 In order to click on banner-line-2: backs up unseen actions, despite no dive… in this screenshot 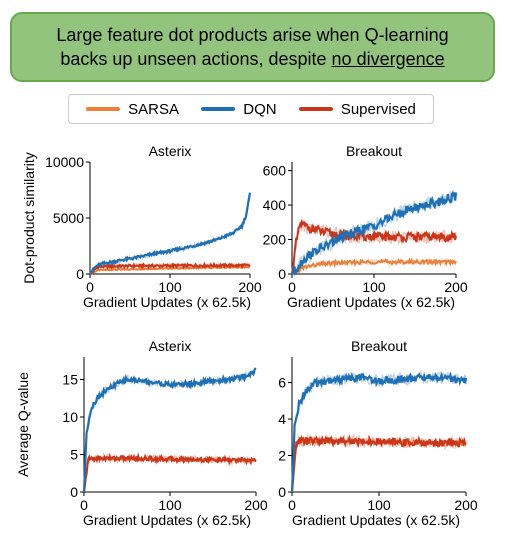, I will do `click(252, 59)`.